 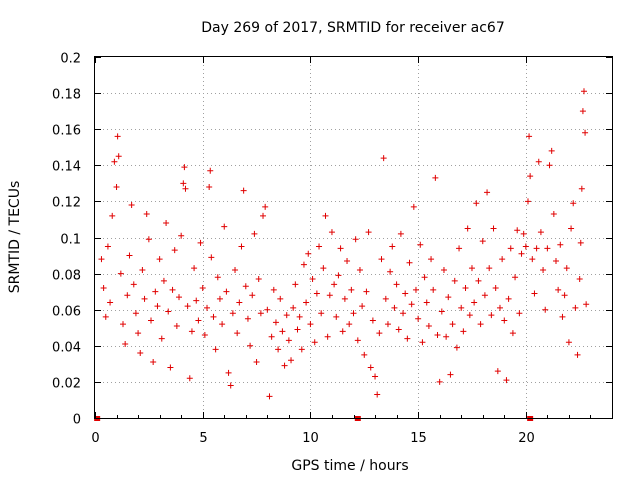 I want to click on y-tick-label: 0.18, so click(x=66, y=95).